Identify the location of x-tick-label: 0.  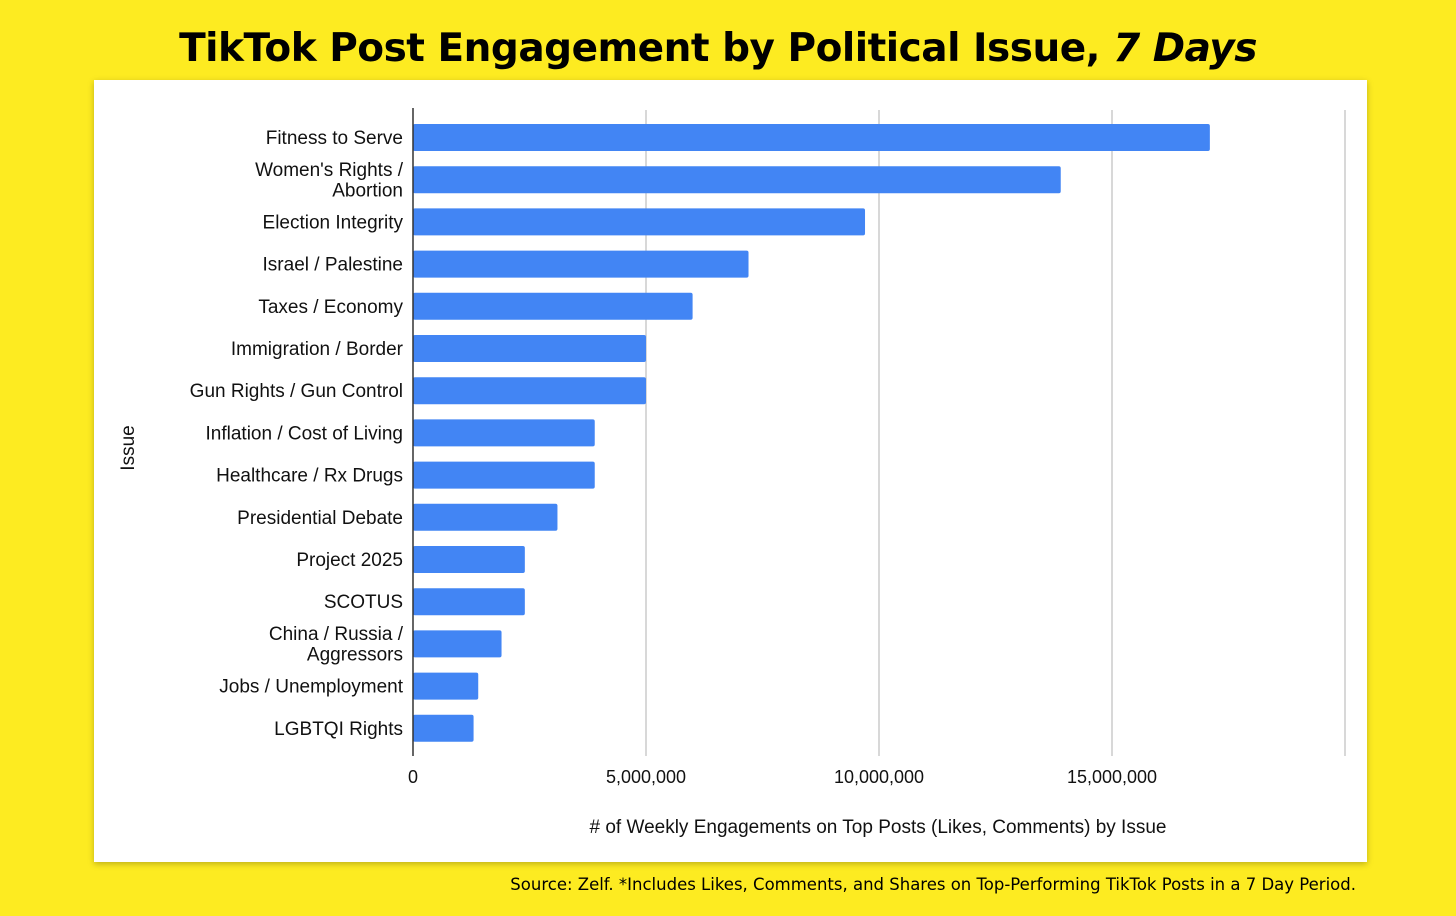
(413, 777).